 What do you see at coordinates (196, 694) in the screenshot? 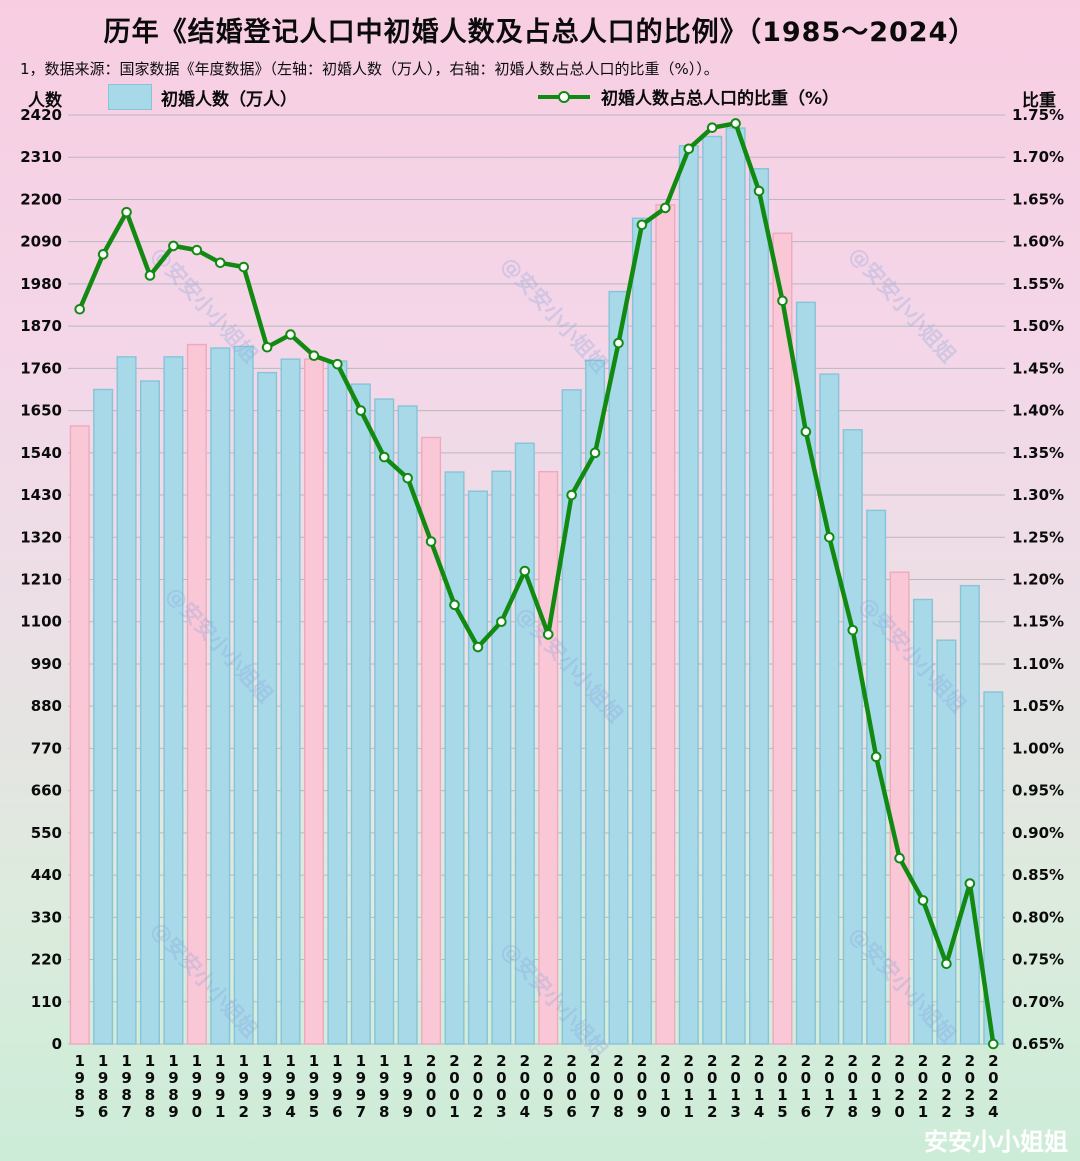
I see `bar-1990` at bounding box center [196, 694].